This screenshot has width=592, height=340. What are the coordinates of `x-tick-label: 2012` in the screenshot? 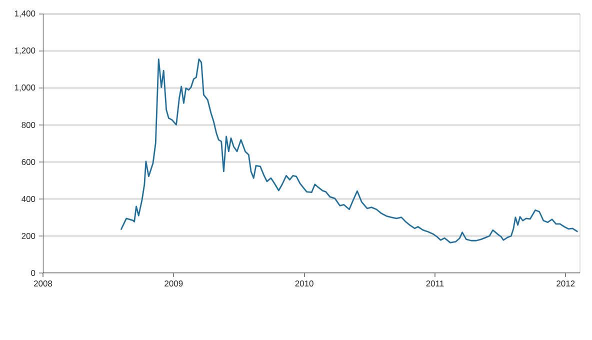 It's located at (565, 283).